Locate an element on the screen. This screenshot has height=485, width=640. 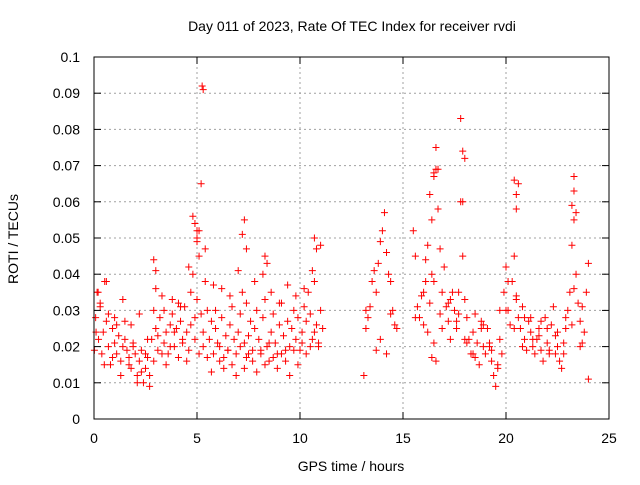
x-tick-label: 25 is located at coordinates (609, 438).